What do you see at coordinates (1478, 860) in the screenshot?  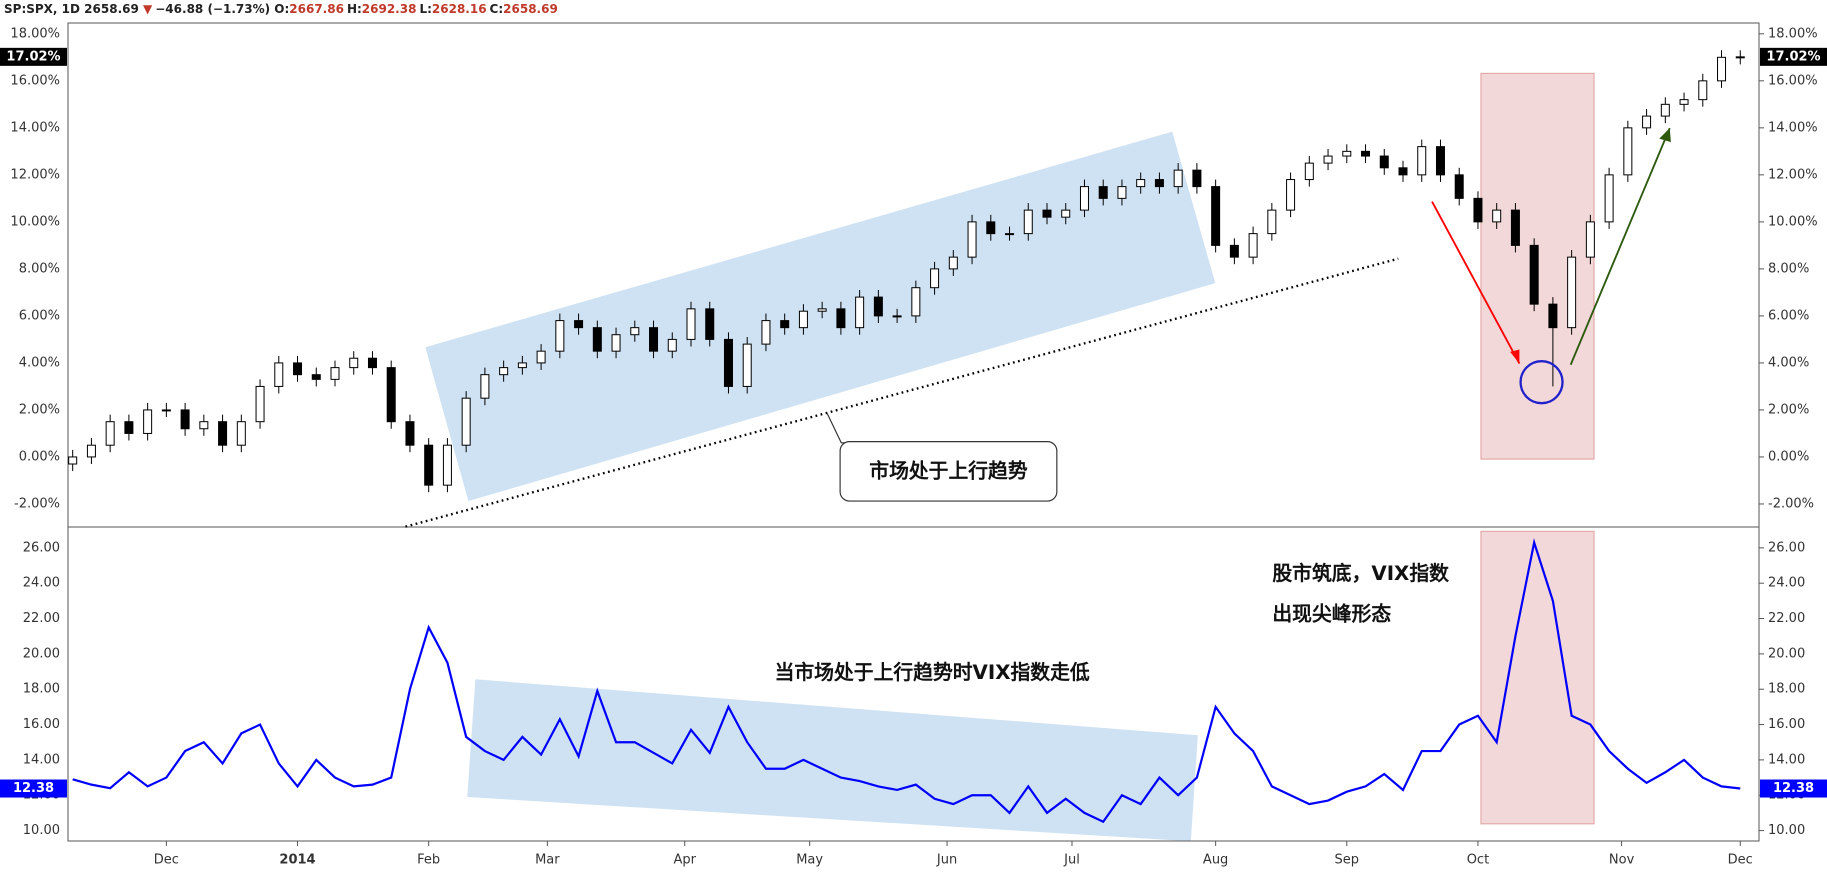 I see `x-tick-label: Oct` at bounding box center [1478, 860].